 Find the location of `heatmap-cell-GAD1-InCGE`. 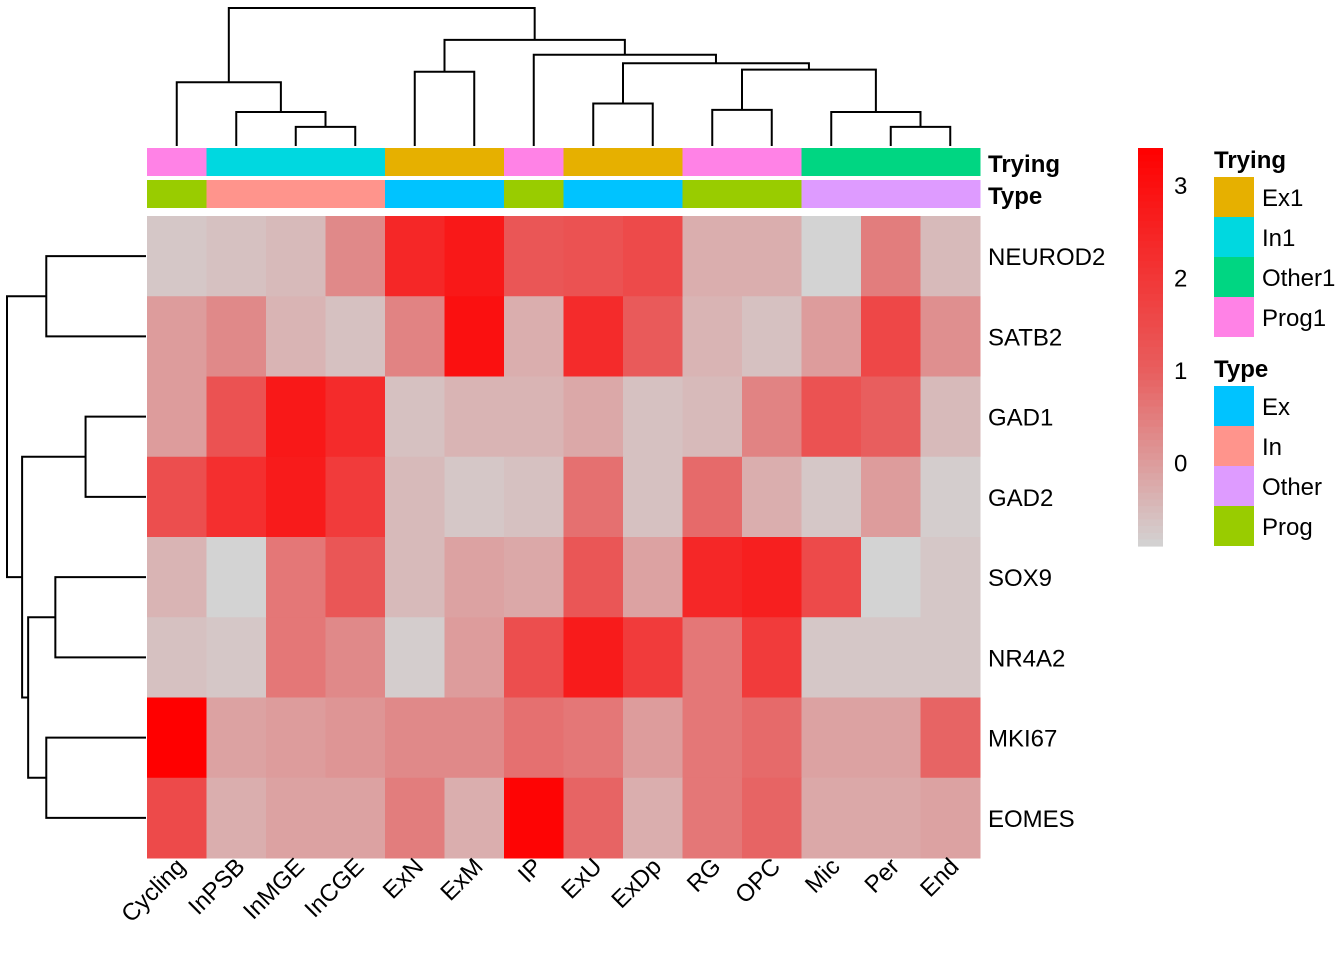

heatmap-cell-GAD1-InCGE is located at coordinates (355, 417).